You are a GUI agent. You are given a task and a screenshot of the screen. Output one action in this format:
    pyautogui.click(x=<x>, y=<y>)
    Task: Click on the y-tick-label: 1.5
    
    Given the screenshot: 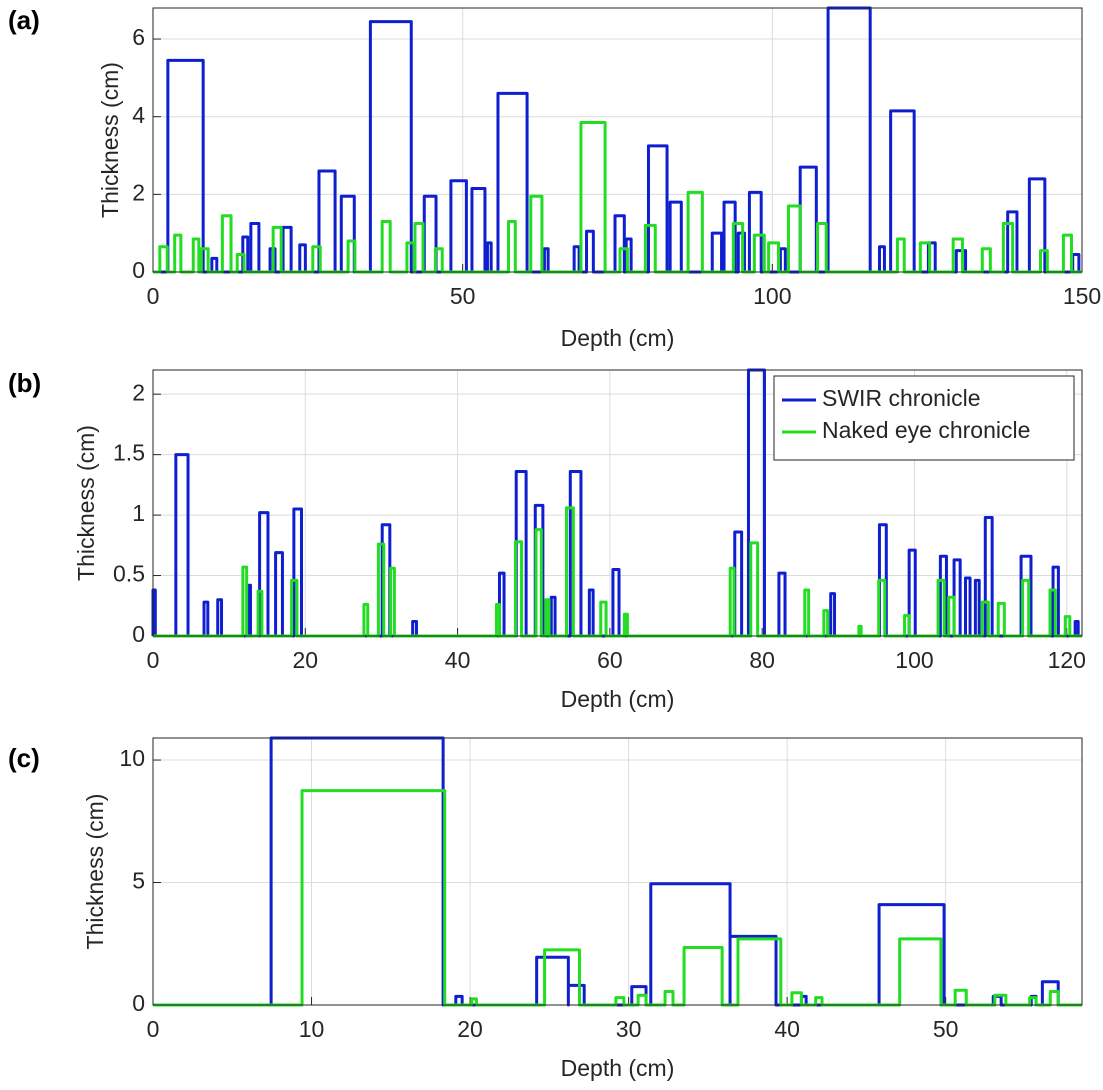 What is the action you would take?
    pyautogui.click(x=129, y=453)
    